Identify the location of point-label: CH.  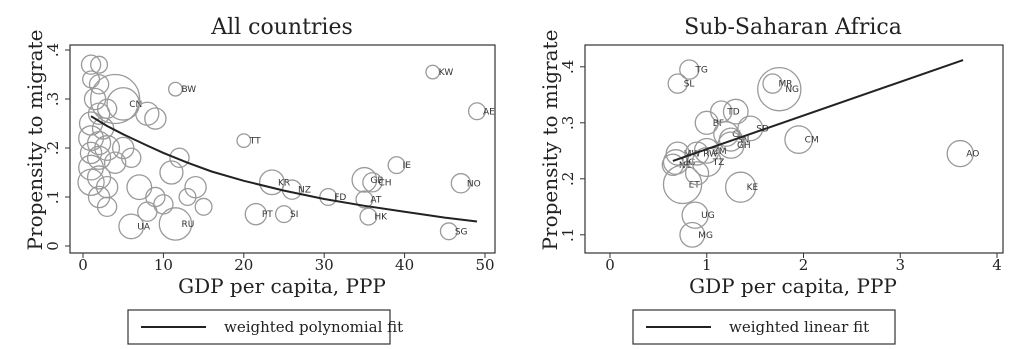
(384, 183).